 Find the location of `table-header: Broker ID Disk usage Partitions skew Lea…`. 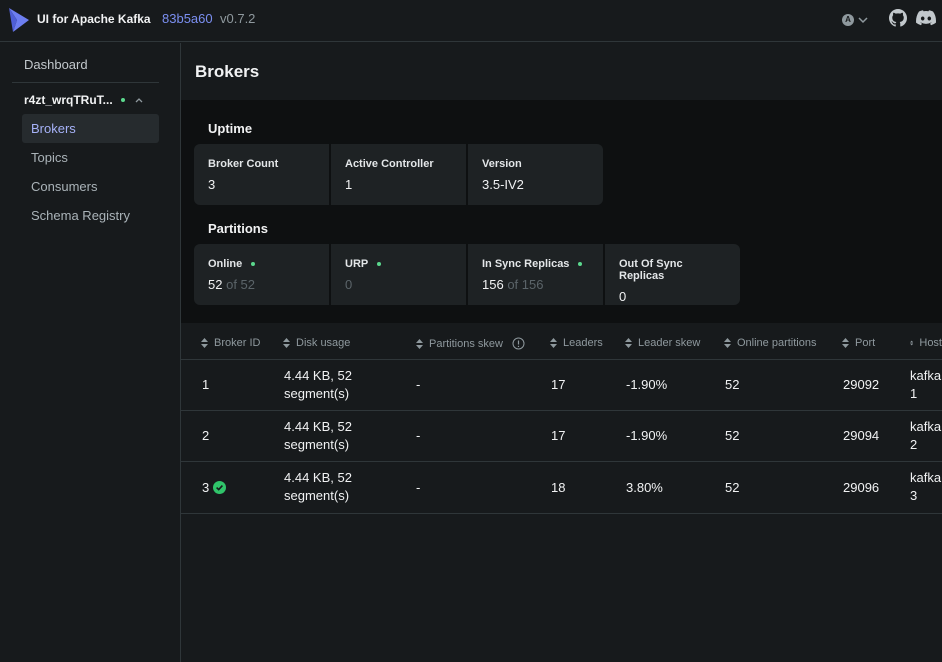

table-header: Broker ID Disk usage Partitions skew Lea… is located at coordinates (561, 343).